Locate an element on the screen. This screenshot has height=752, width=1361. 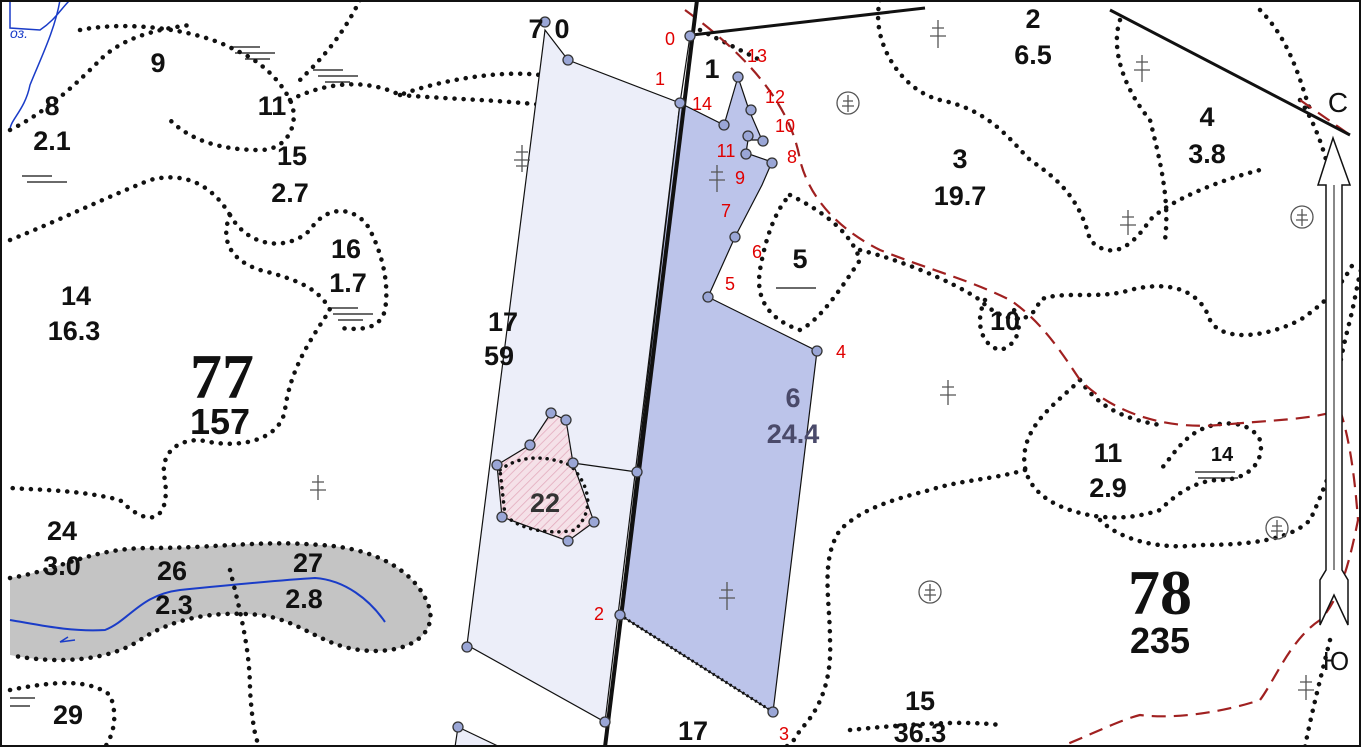
subcompartment-area: 59 is located at coordinates (499, 356).